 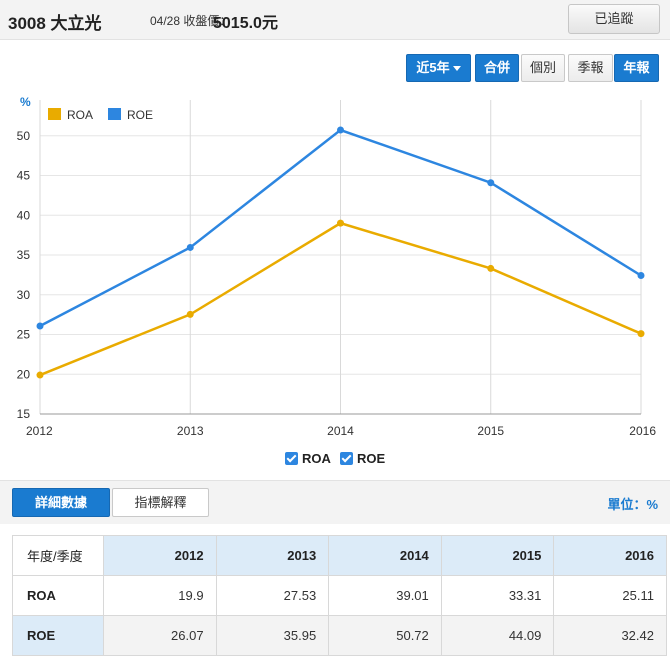 What do you see at coordinates (497, 555) in the screenshot?
I see `column-header: 2015` at bounding box center [497, 555].